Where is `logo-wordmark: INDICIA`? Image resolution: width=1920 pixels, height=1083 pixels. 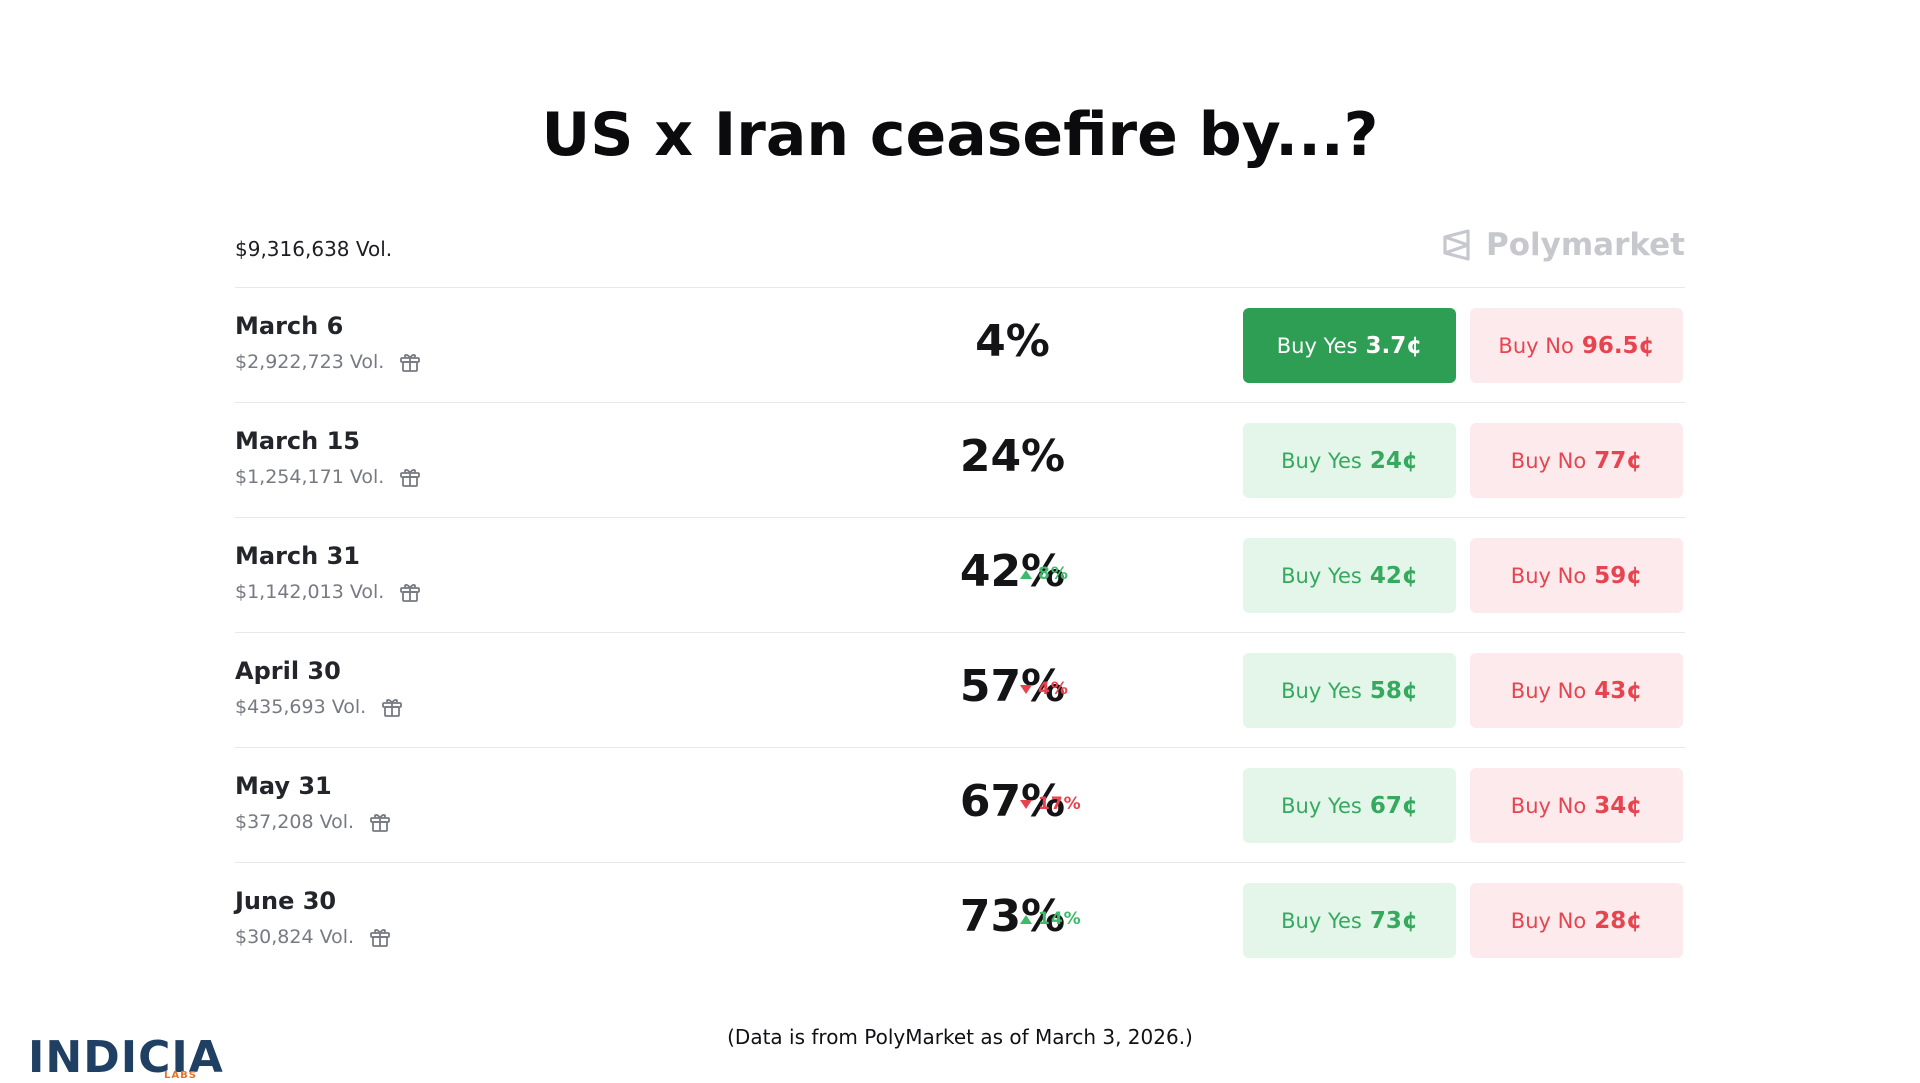 logo-wordmark: INDICIA is located at coordinates (126, 1057).